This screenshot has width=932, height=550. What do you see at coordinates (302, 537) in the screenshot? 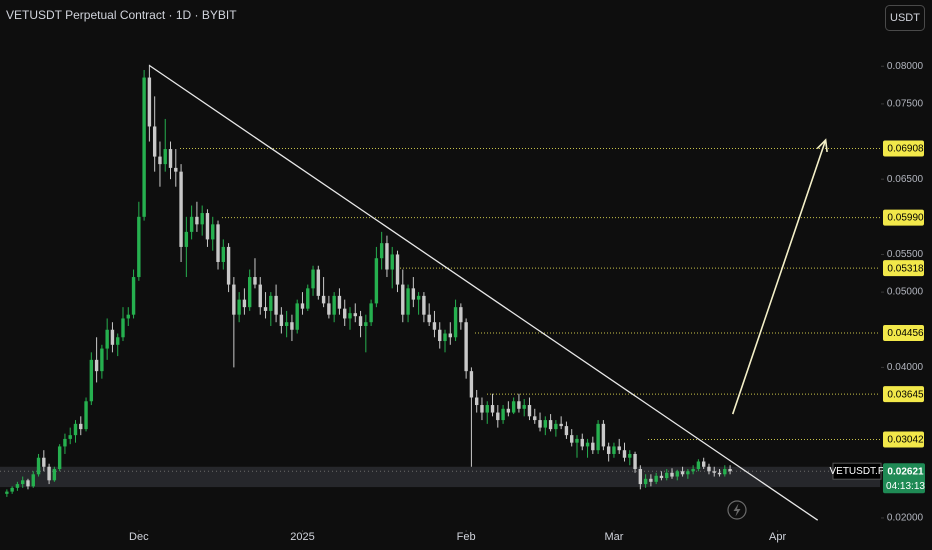
I see `x-tick-label: 2025` at bounding box center [302, 537].